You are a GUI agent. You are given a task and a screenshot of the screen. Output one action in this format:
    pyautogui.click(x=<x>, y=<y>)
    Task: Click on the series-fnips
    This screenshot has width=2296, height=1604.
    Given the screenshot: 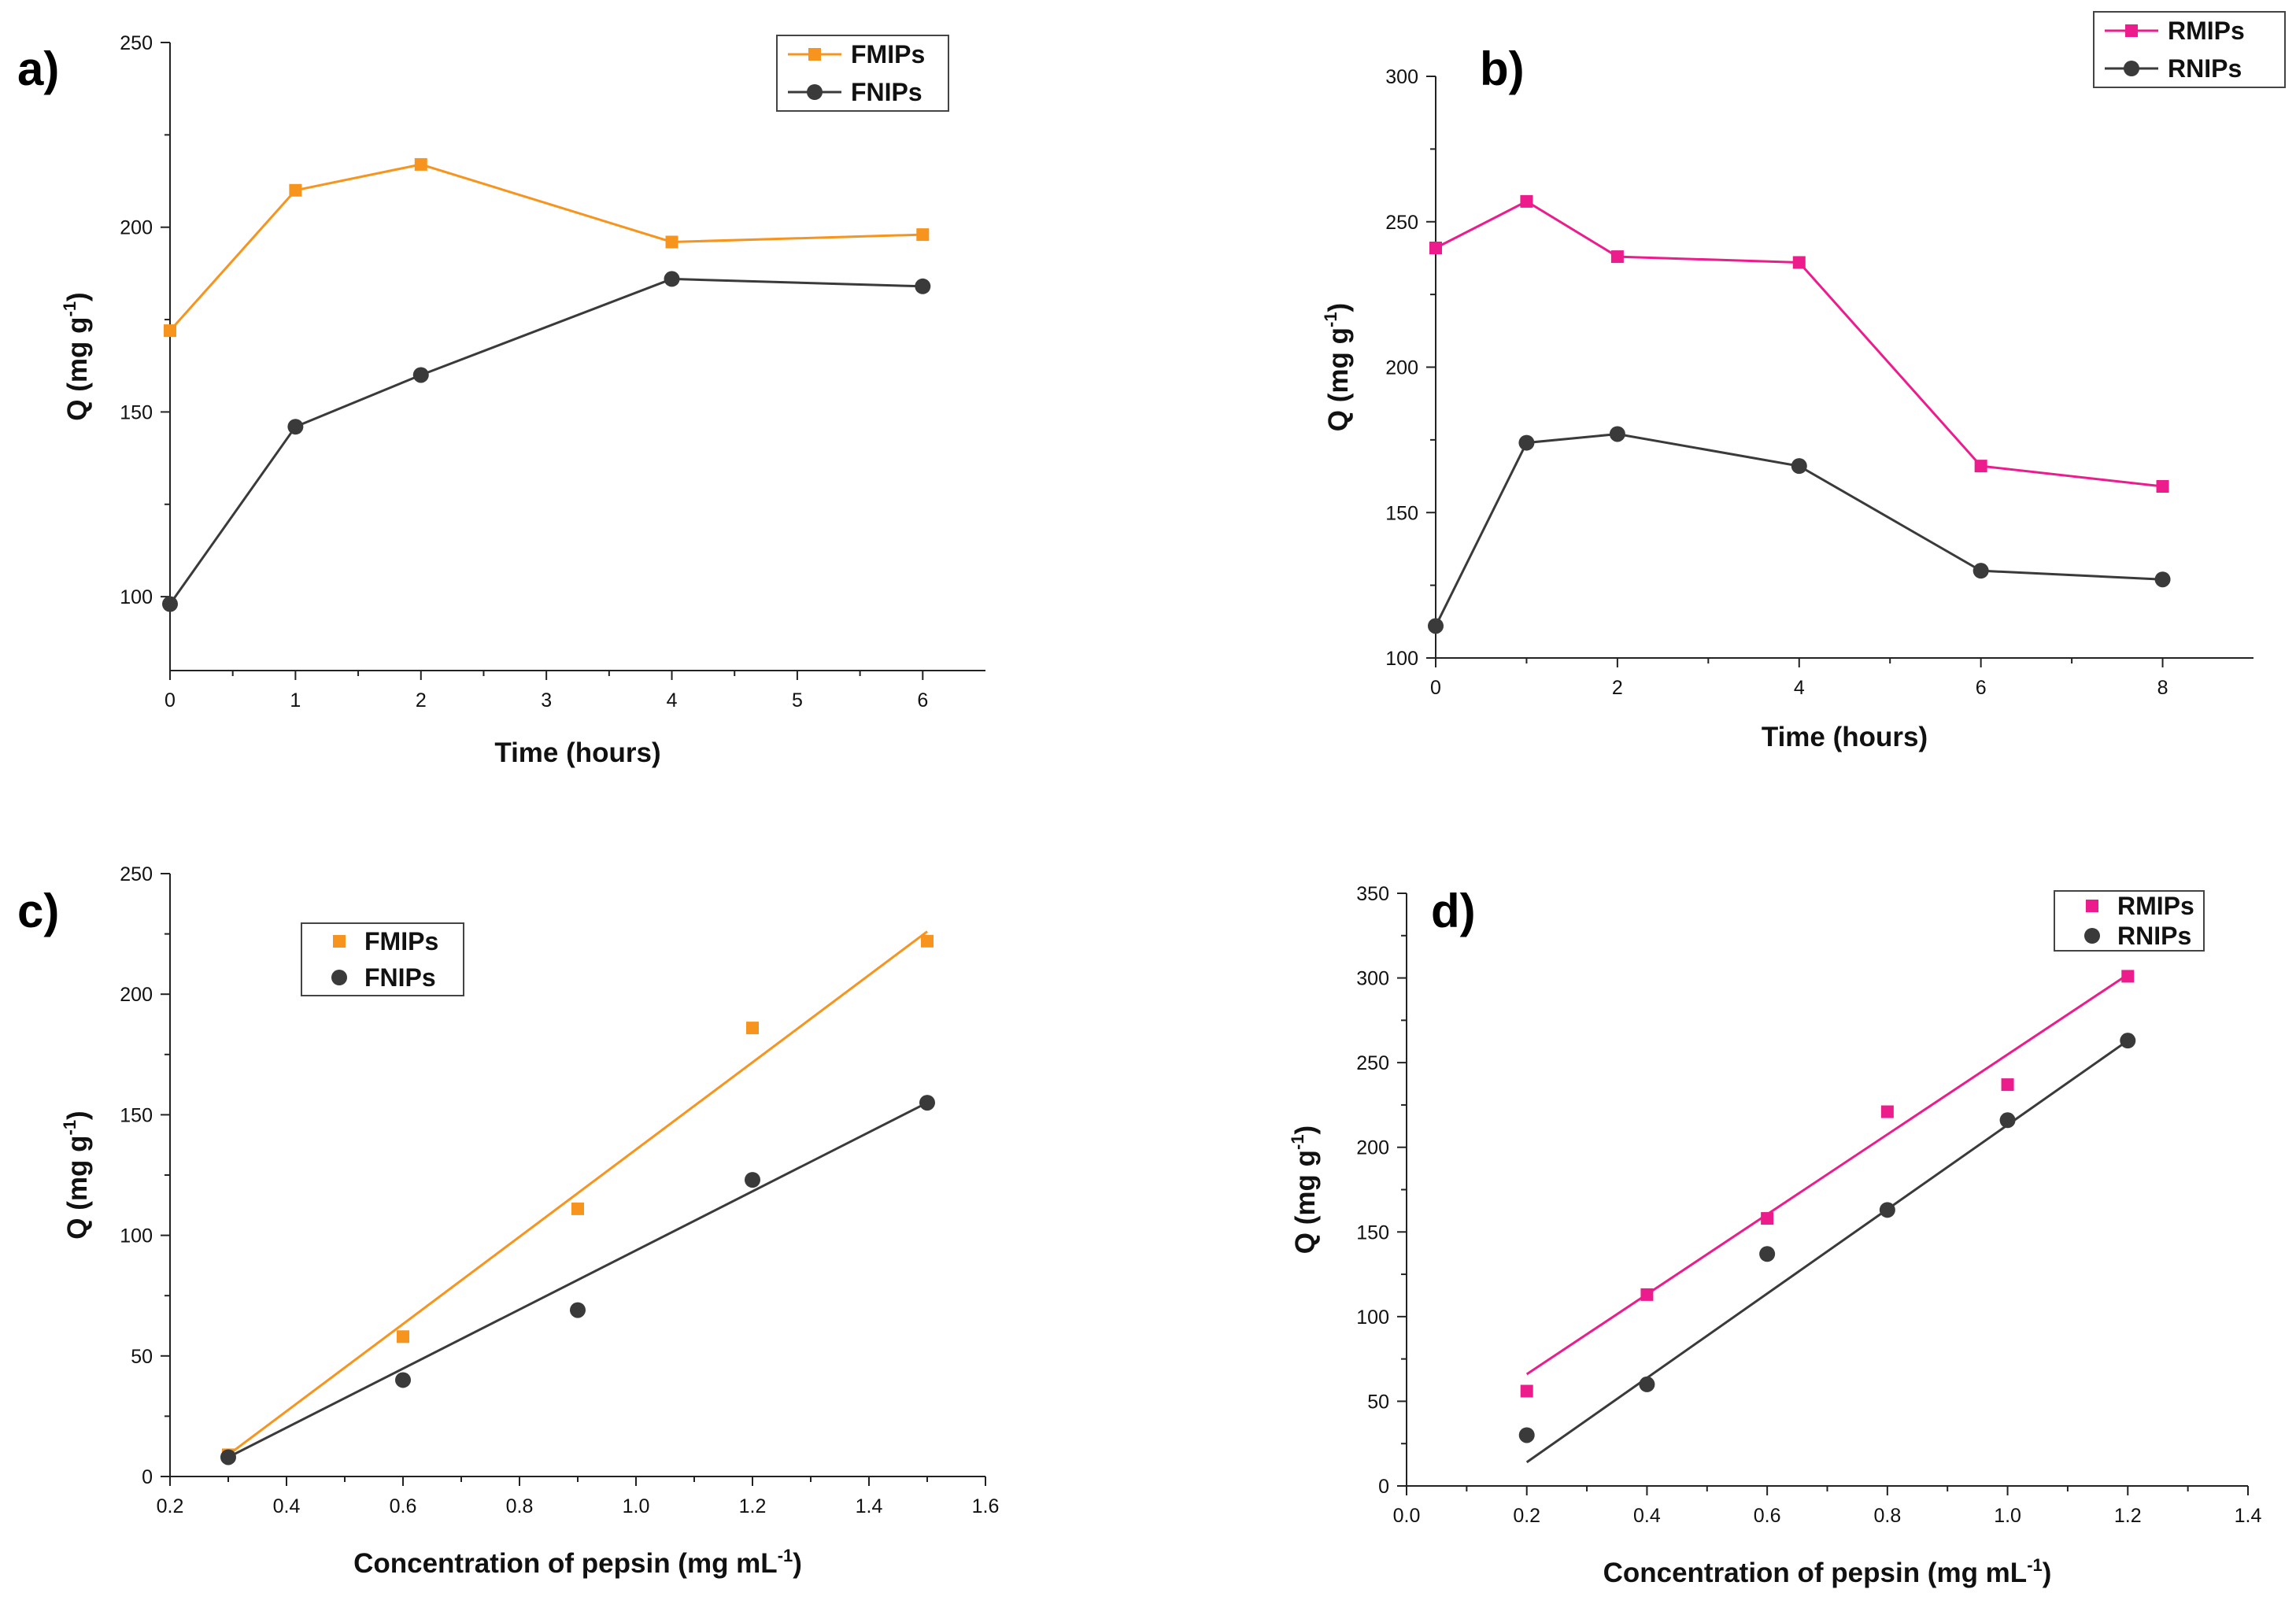 What is the action you would take?
    pyautogui.click(x=577, y=1280)
    